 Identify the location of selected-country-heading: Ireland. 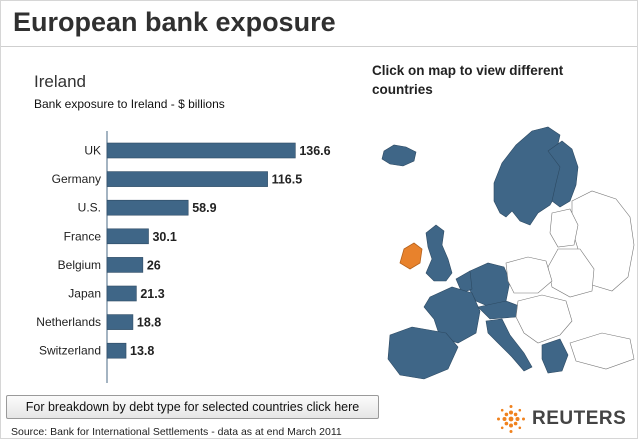
(60, 81).